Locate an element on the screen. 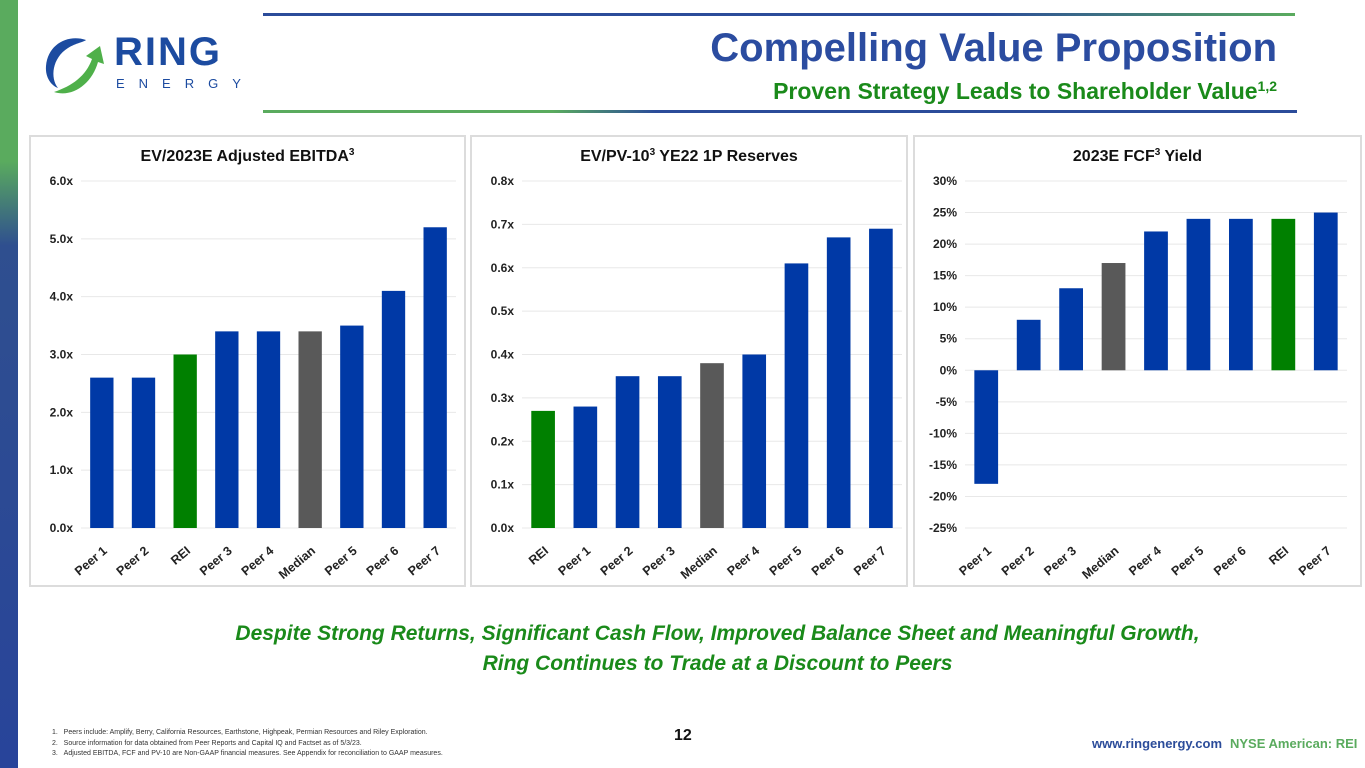 This screenshot has height=768, width=1365. y-tick-label: 0.2x is located at coordinates (503, 441).